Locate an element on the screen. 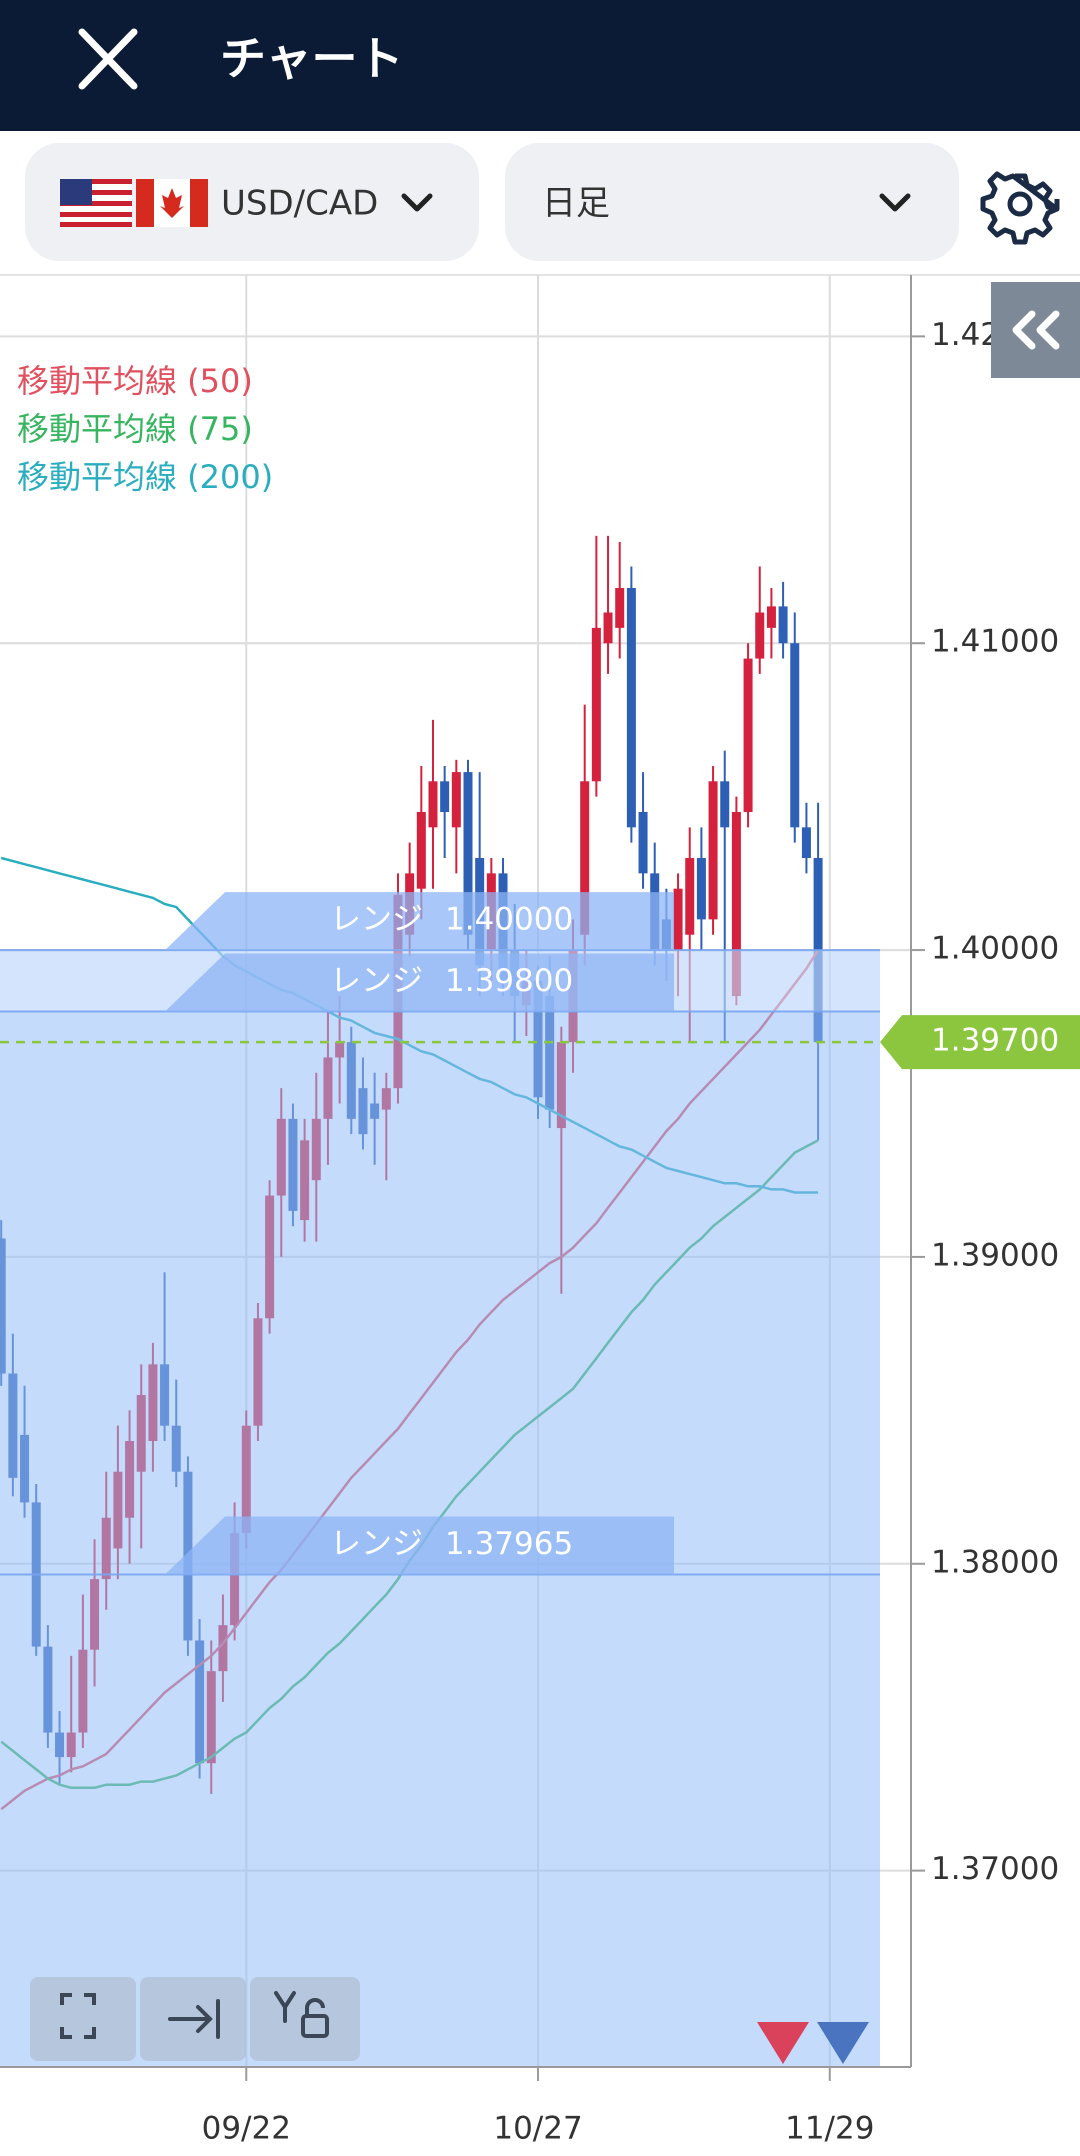  ca-flag is located at coordinates (172, 203).